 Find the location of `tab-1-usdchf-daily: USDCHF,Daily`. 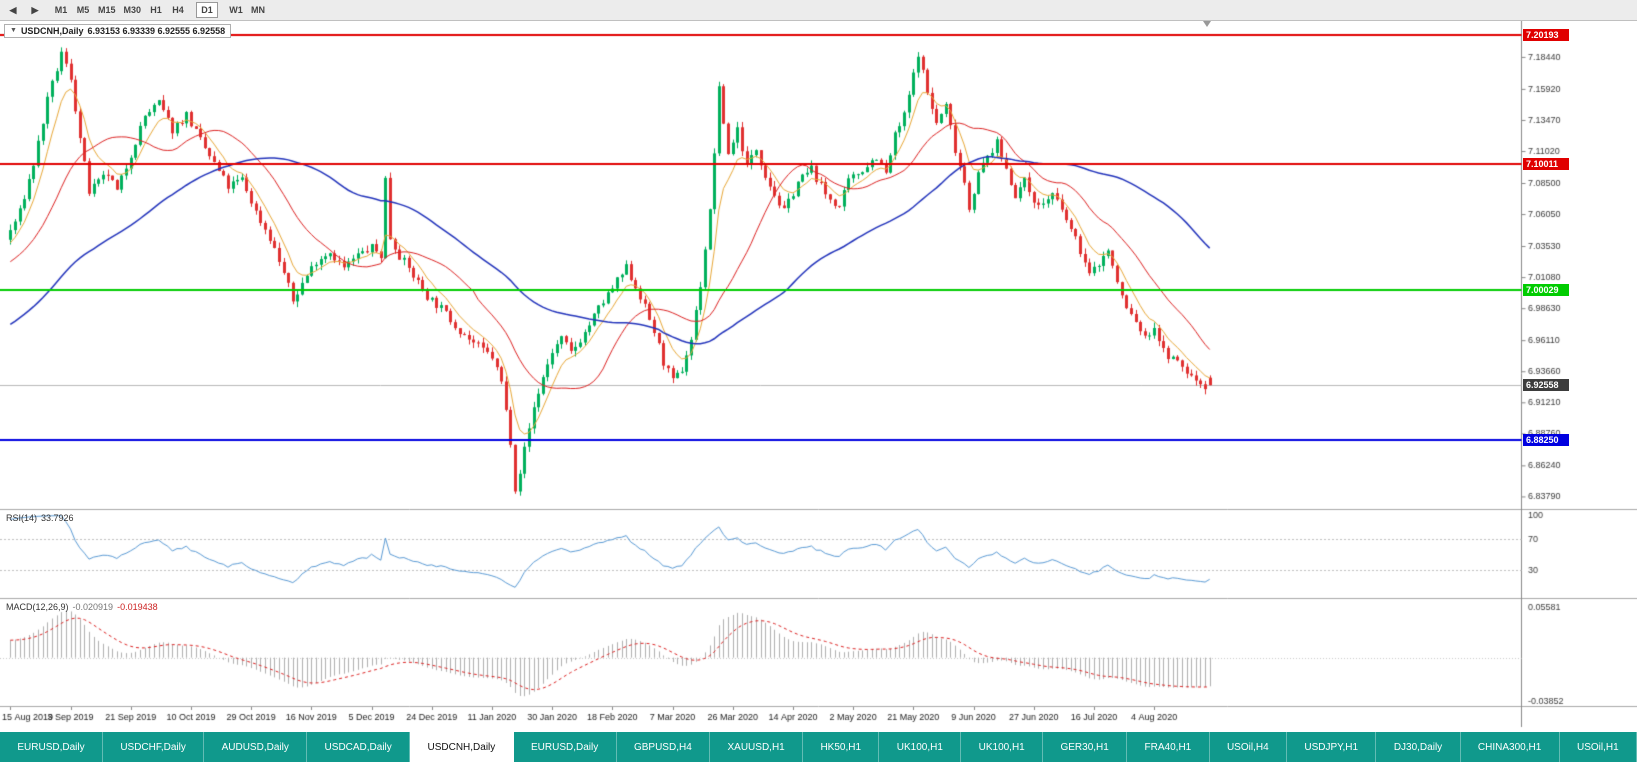

tab-1-usdchf-daily: USDCHF,Daily is located at coordinates (154, 747).